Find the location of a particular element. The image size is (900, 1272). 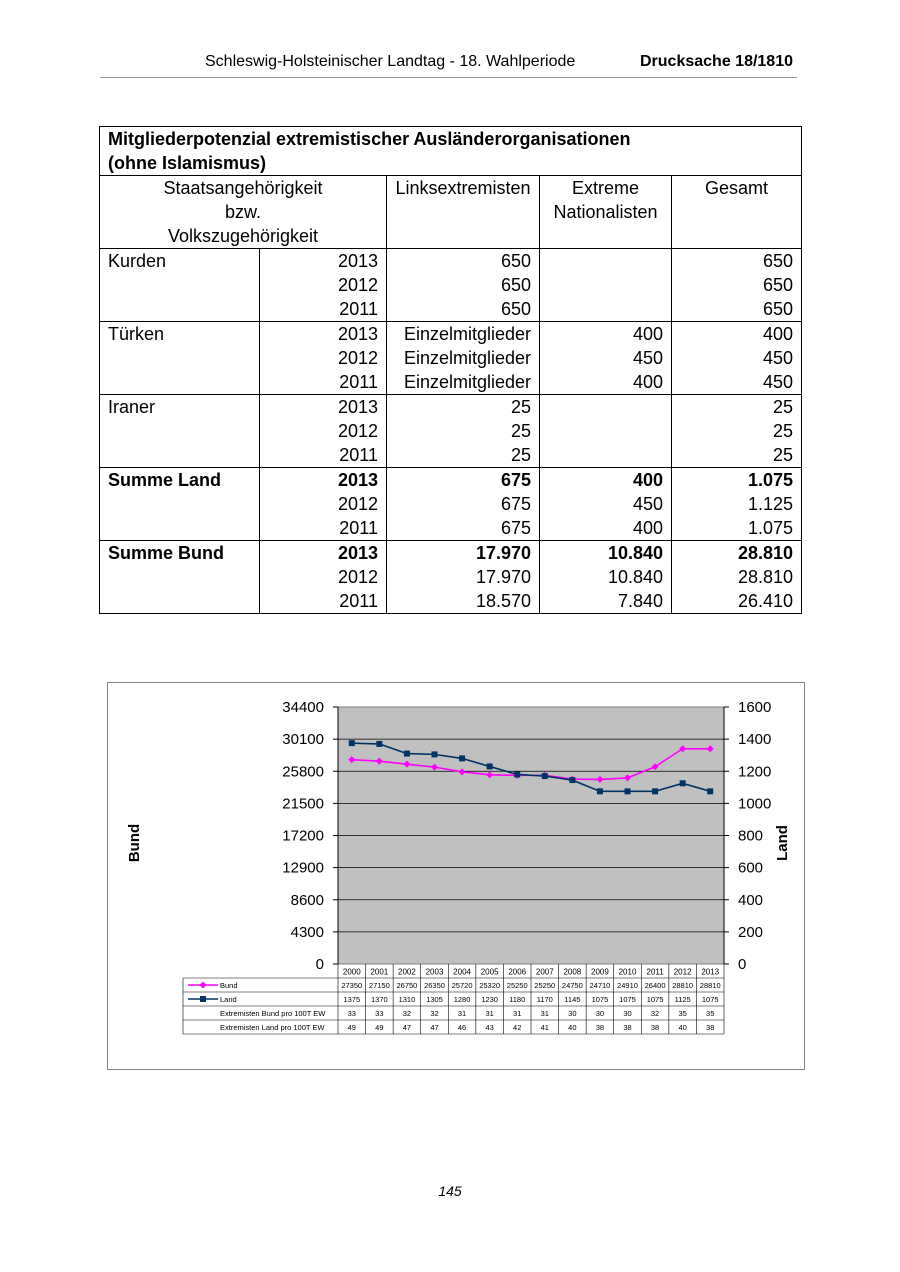

table-row-label: Extremisten Land pro 100T EW is located at coordinates (272, 1027).